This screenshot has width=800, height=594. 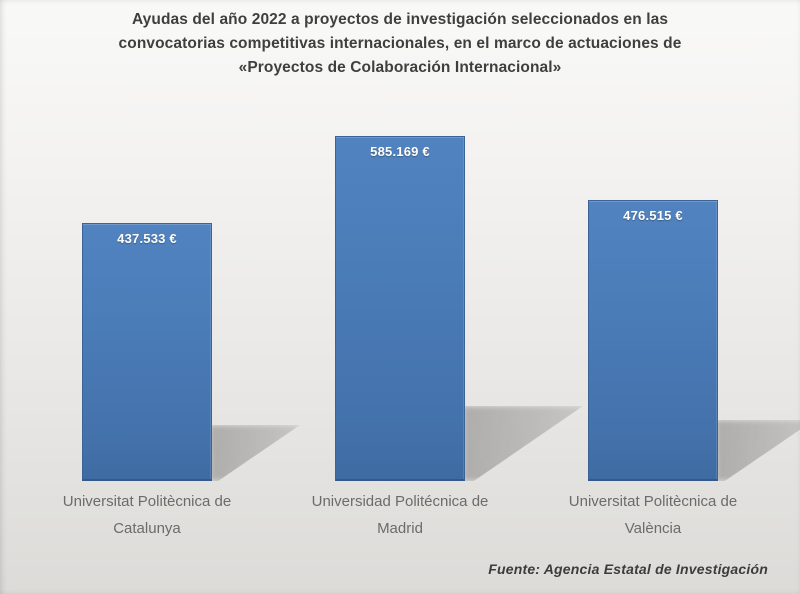 I want to click on category-label: Universitat Politècnica de Catalunya, so click(x=147, y=515).